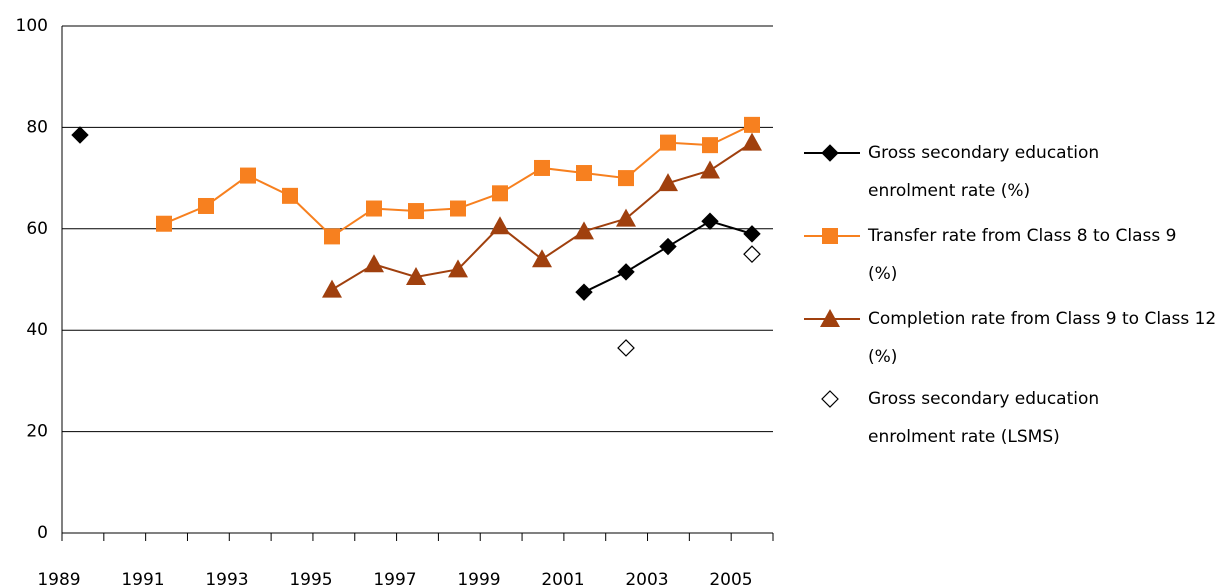 The image size is (1221, 588). Describe the element at coordinates (42, 533) in the screenshot. I see `y-tick-label: 0` at that location.